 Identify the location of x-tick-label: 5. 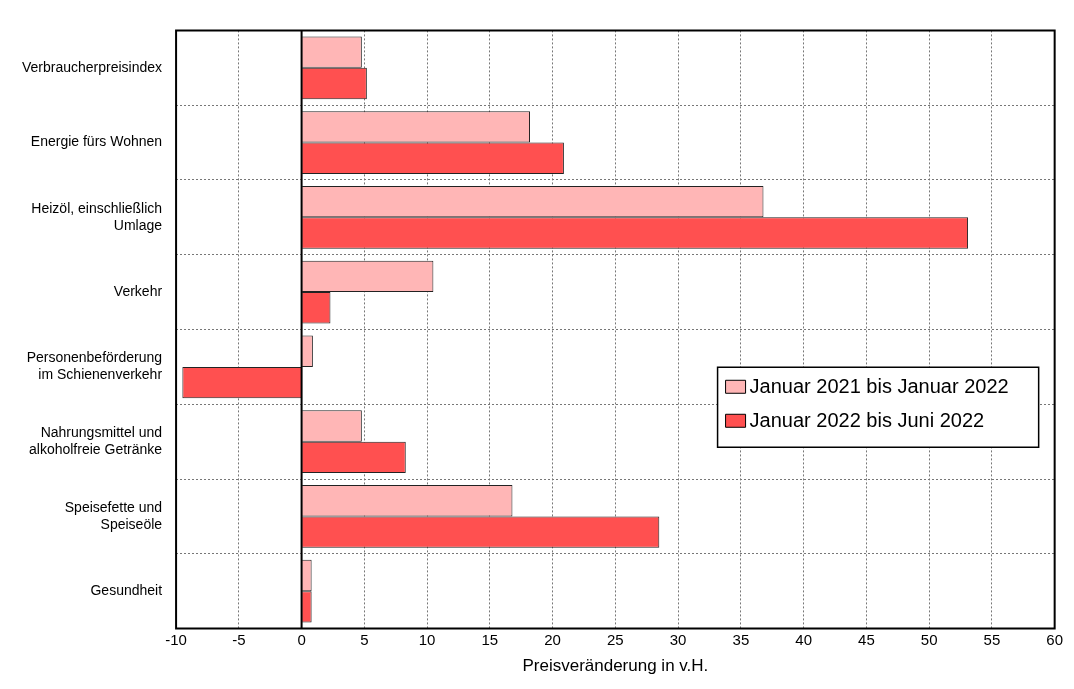
(364, 639).